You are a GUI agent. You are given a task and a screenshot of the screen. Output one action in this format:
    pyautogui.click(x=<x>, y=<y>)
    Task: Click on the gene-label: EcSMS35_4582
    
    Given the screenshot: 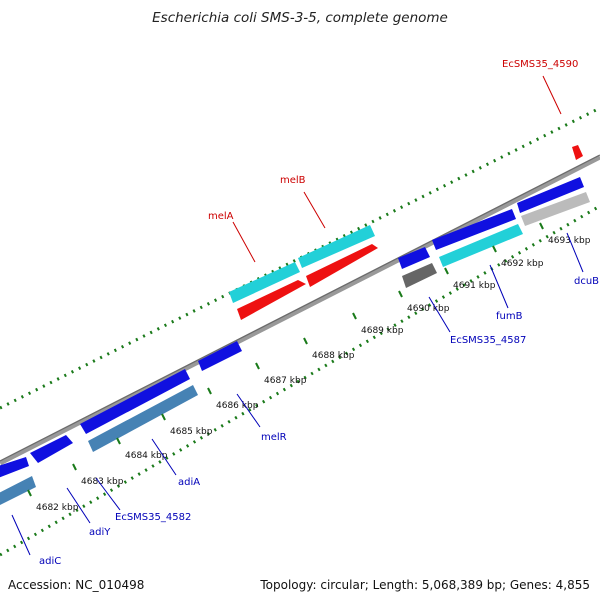 What is the action you would take?
    pyautogui.click(x=153, y=517)
    